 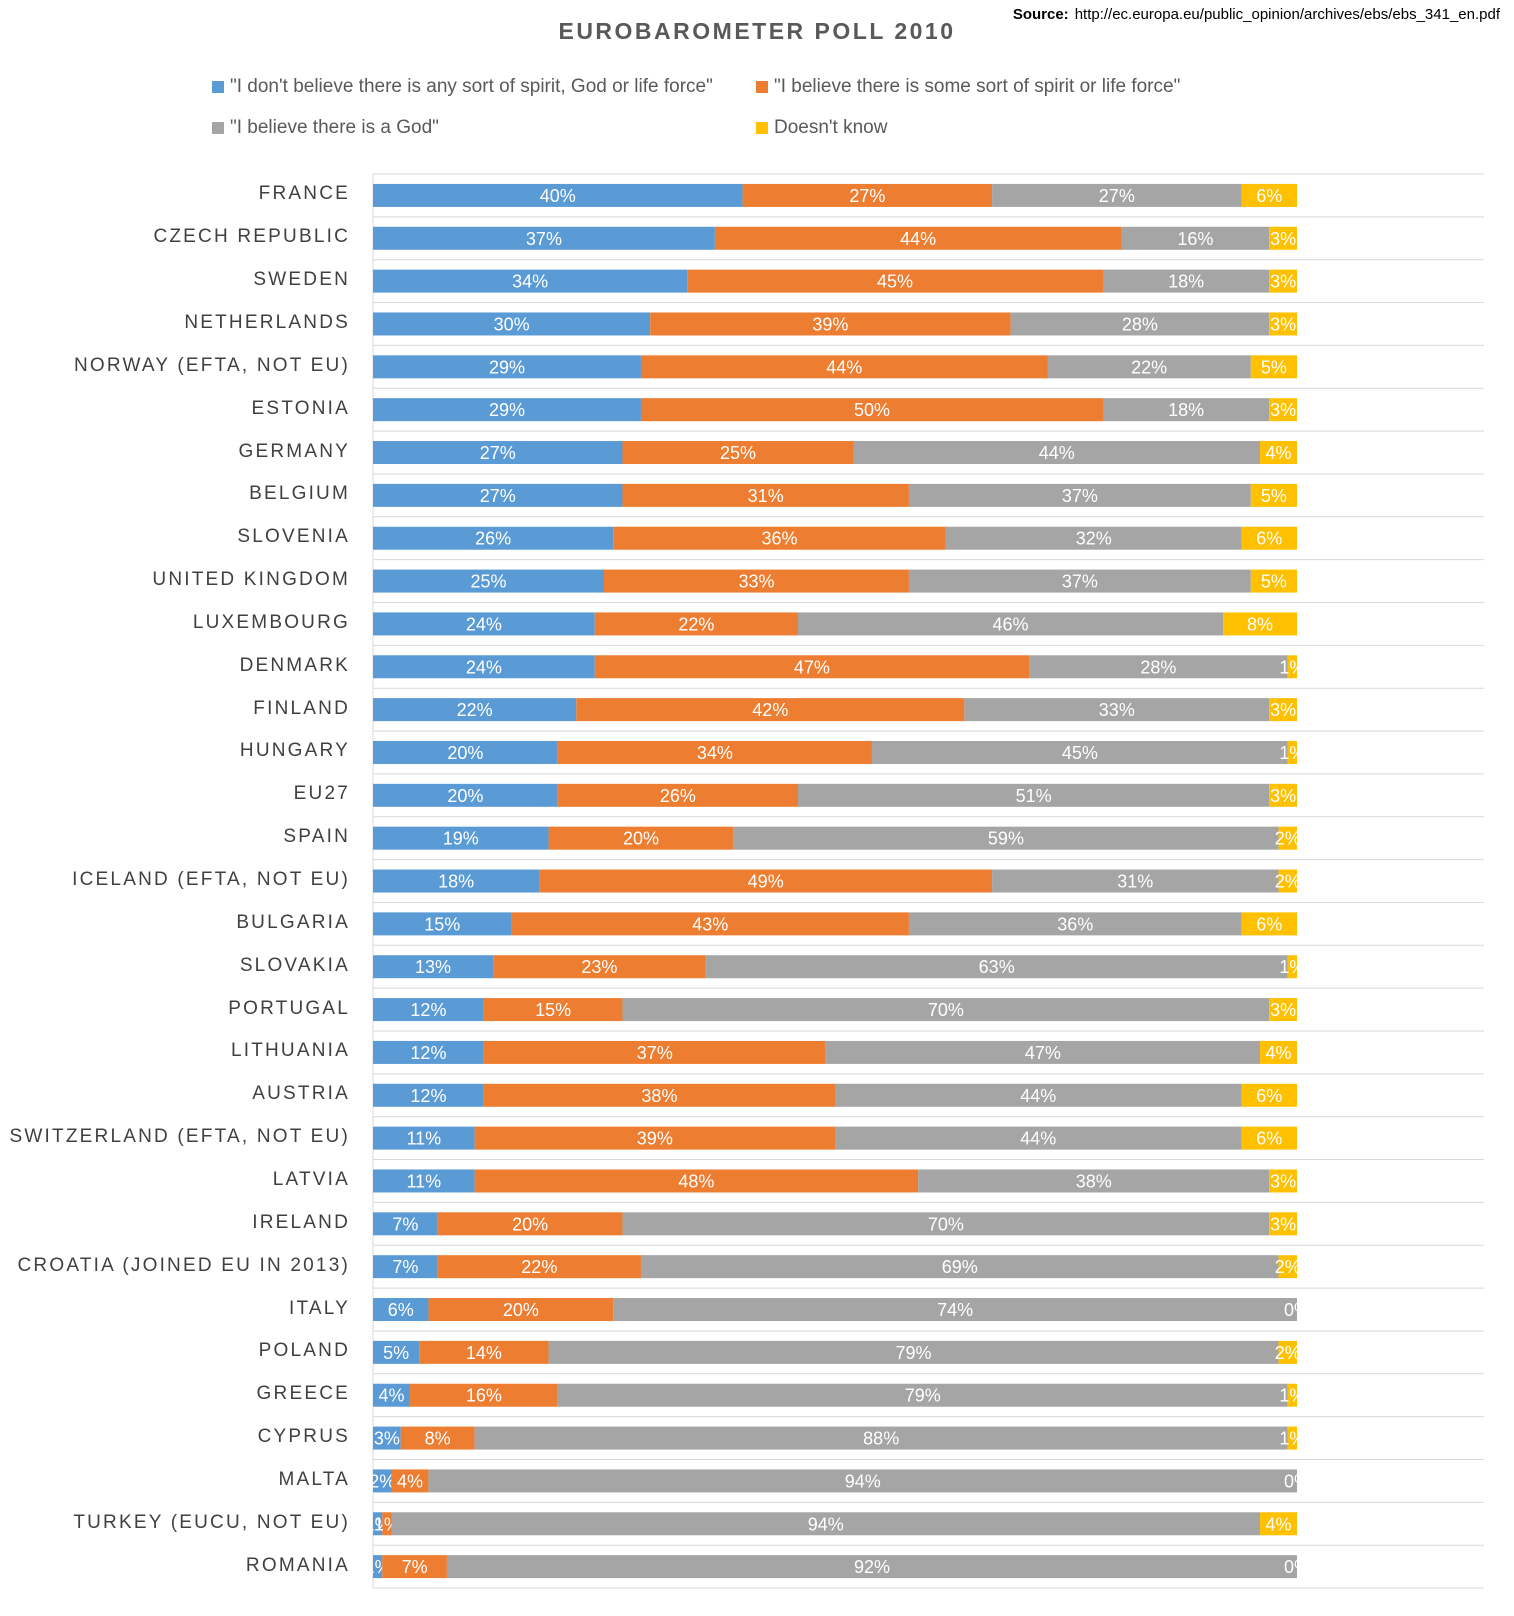 What do you see at coordinates (1011, 624) in the screenshot?
I see `data-label: 46%` at bounding box center [1011, 624].